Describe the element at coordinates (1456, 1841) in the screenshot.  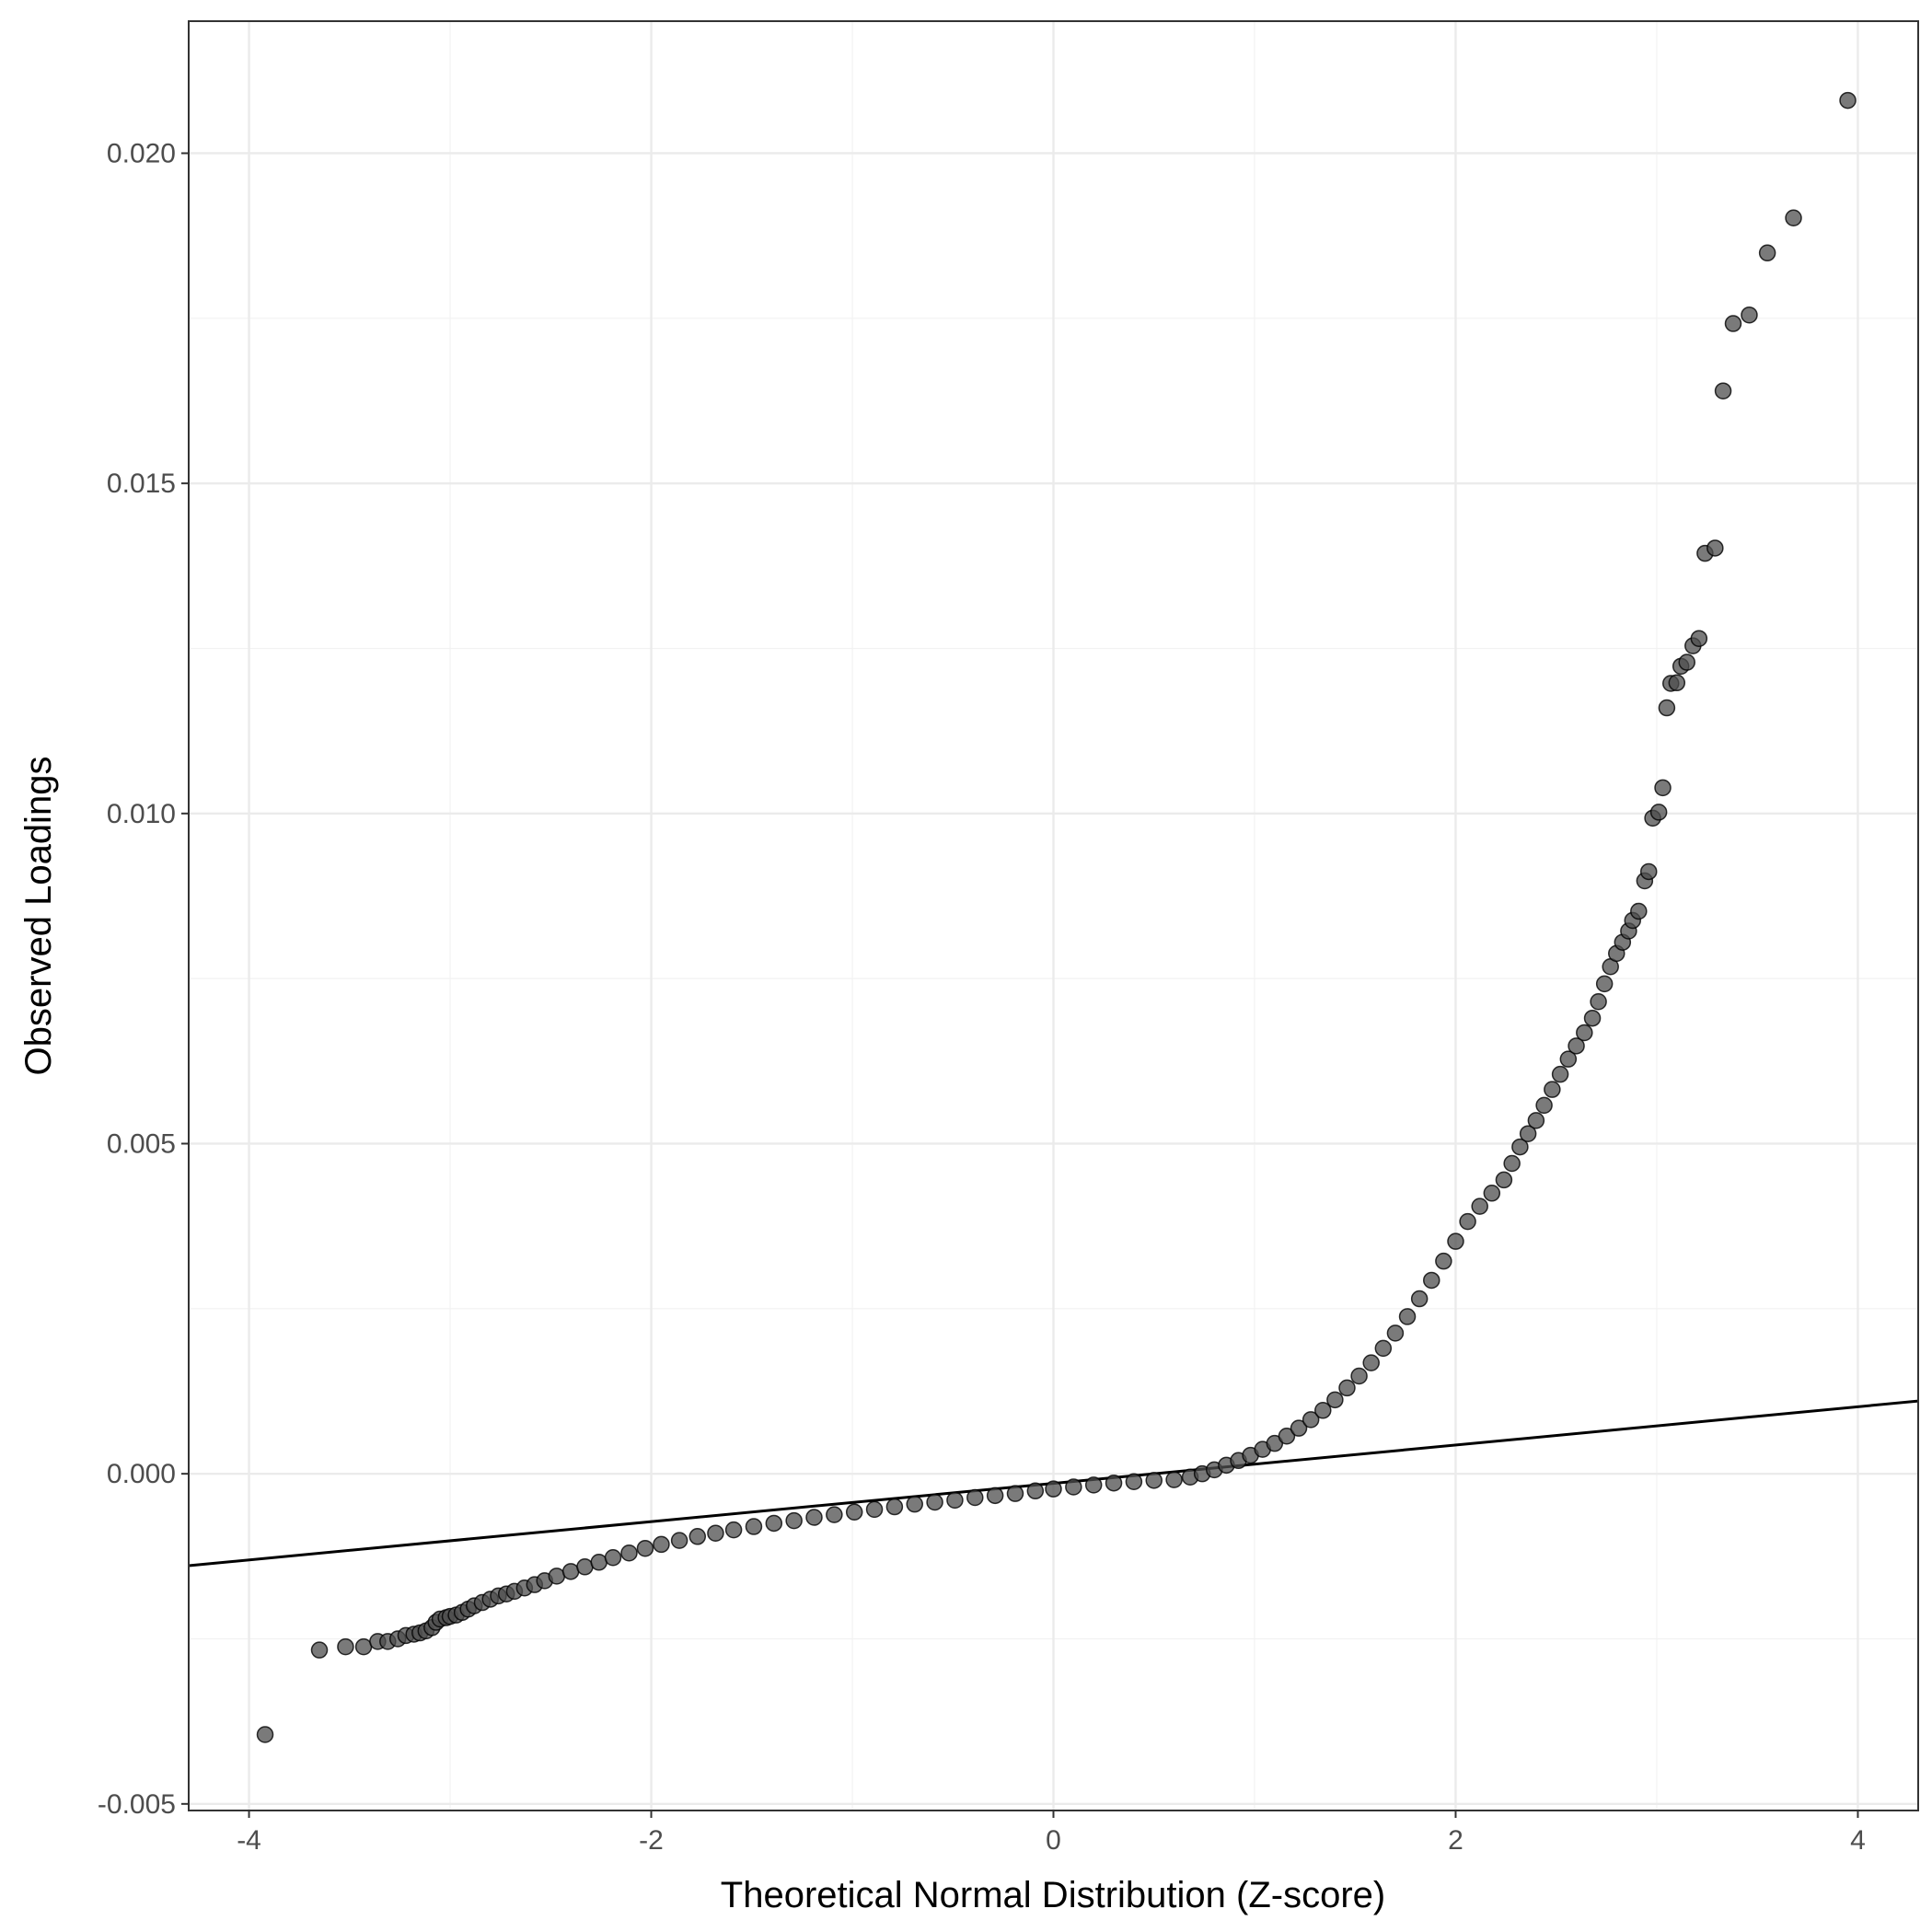
I see `x-tick-label: 2` at that location.